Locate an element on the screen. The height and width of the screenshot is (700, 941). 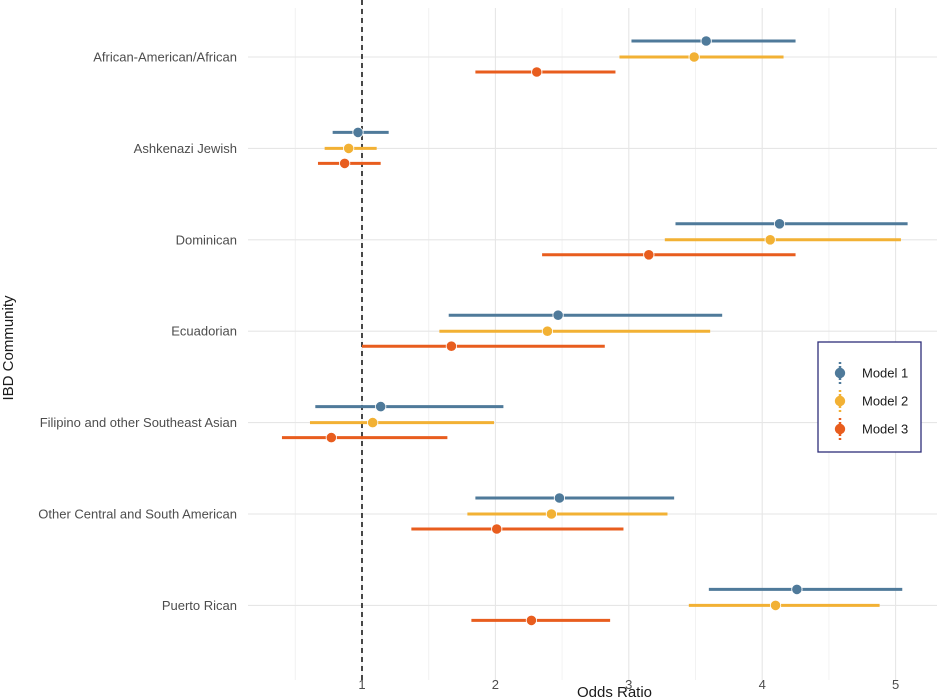
x-tick-labels: 1 2 3 4 5 is located at coordinates (628, 684).